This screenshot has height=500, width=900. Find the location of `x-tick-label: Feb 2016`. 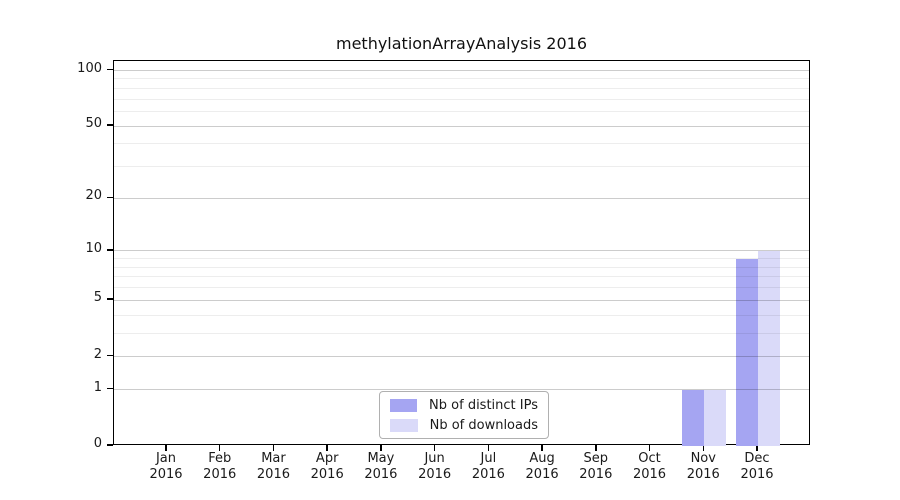

x-tick-label: Feb 2016 is located at coordinates (220, 466).